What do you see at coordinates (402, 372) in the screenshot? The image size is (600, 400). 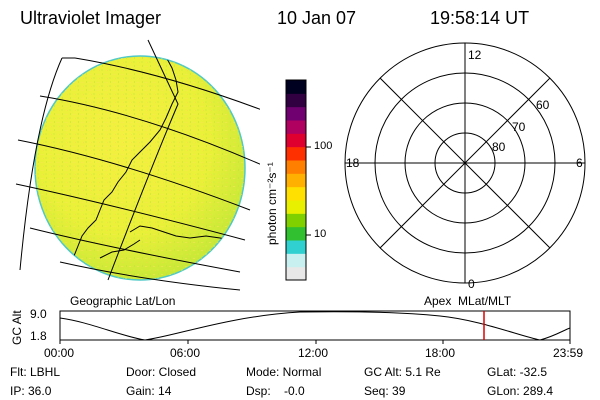 I see `status-gc-alt: GC Alt: 5.1 Re` at bounding box center [402, 372].